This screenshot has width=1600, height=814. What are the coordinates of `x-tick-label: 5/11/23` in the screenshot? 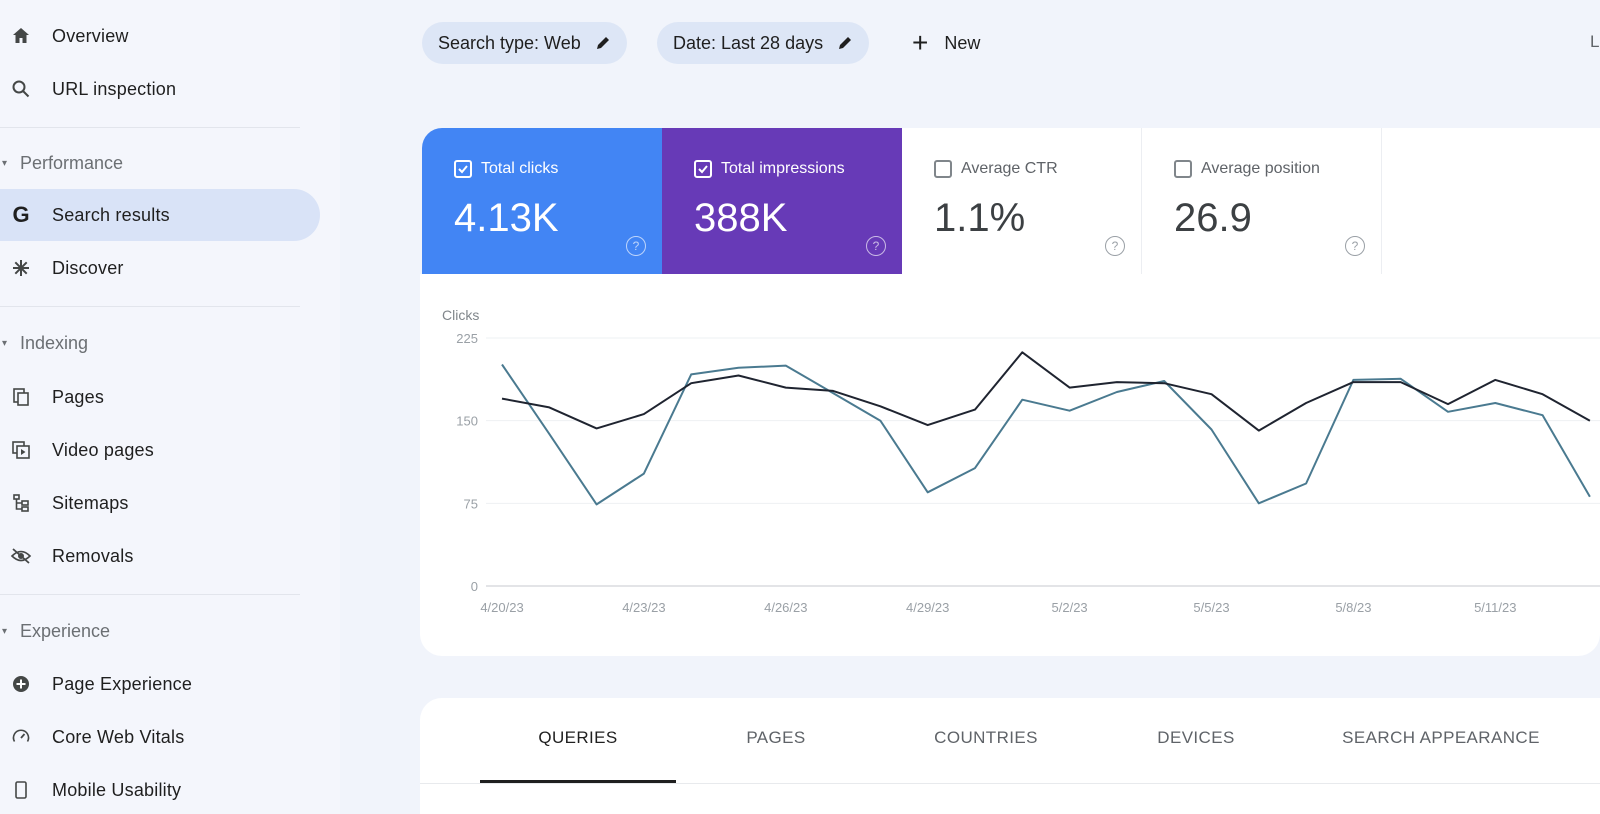 It's located at (1495, 607).